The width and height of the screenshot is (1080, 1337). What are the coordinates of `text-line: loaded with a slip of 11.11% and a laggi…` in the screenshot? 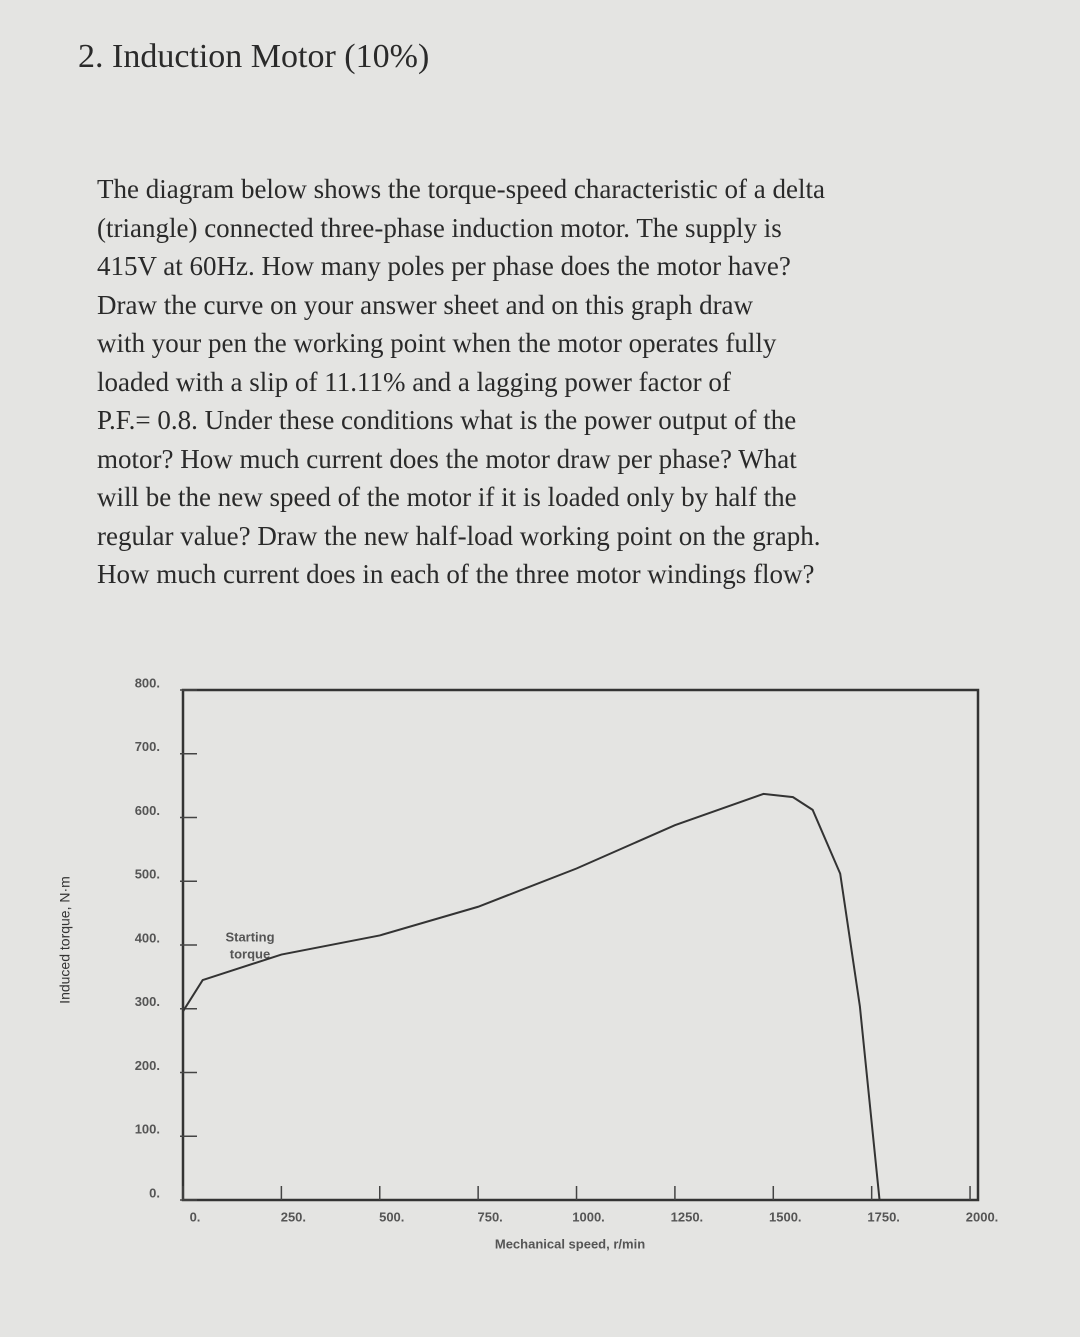 It's located at (414, 381).